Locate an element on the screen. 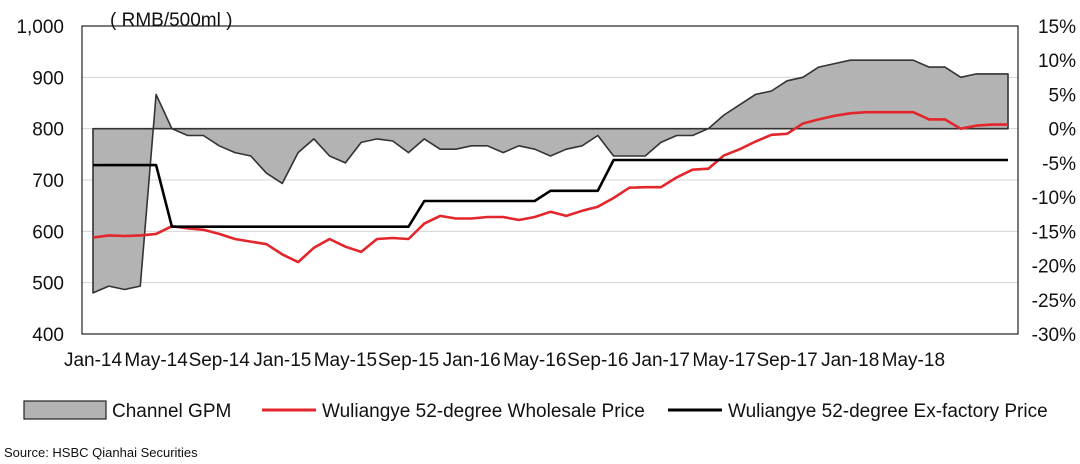 This screenshot has width=1080, height=464. x-axis-tick-label: May-15 is located at coordinates (345, 360).